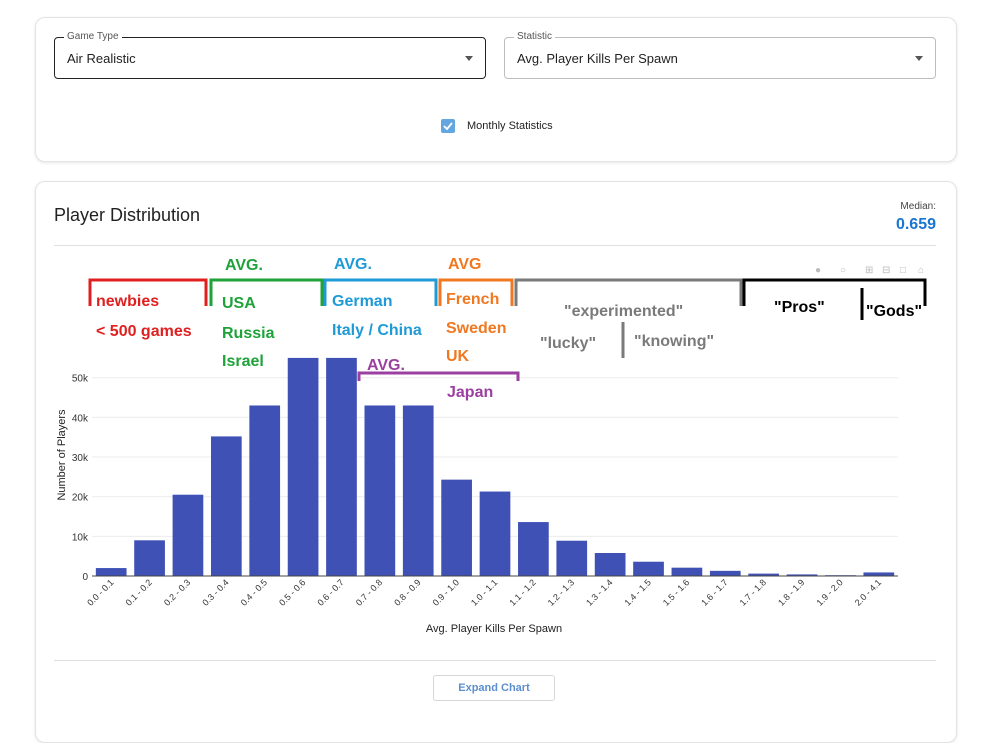 The image size is (1000, 743). Describe the element at coordinates (894, 311) in the screenshot. I see `anno-gods: "Gods"` at that location.